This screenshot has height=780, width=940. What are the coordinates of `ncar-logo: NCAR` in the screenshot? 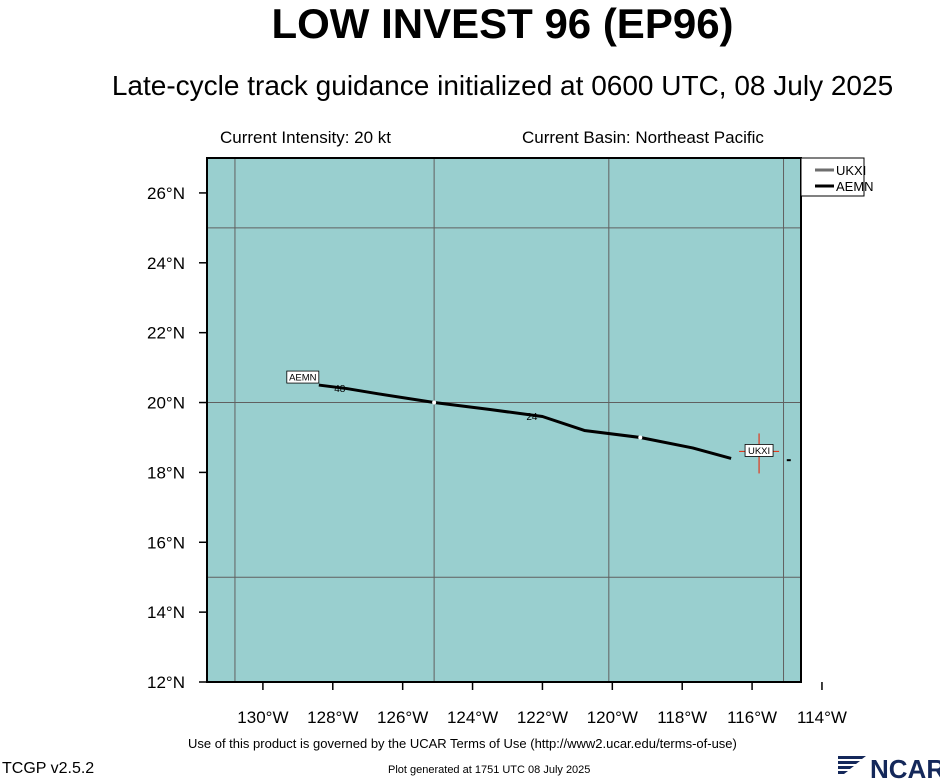 It's located at (889, 767).